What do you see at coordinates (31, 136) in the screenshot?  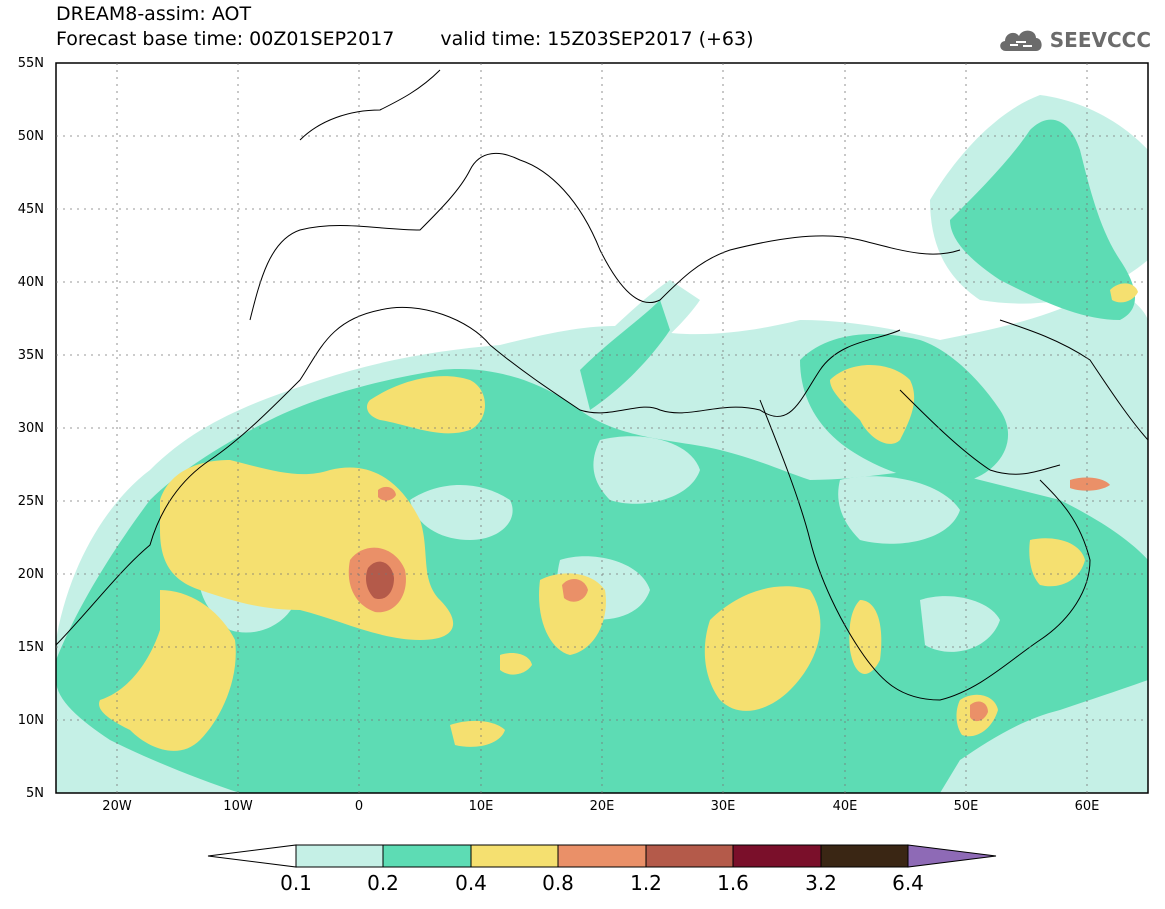 I see `lat-tick-50n: 50N` at bounding box center [31, 136].